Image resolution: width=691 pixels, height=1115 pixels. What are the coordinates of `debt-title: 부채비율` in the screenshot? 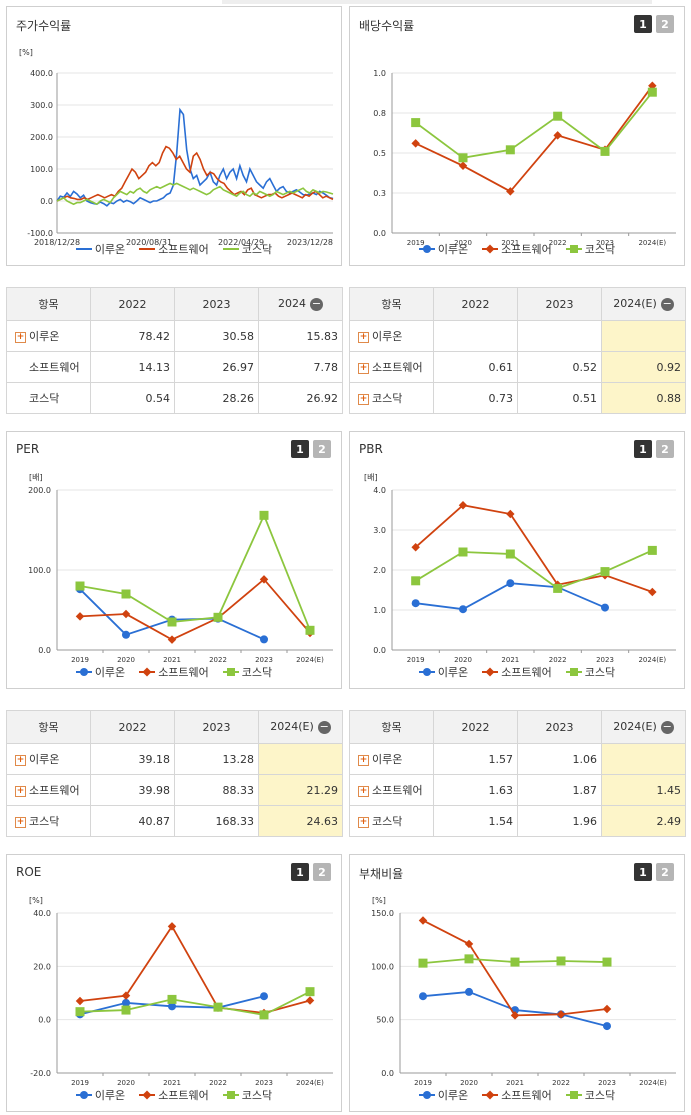 It's located at (381, 874).